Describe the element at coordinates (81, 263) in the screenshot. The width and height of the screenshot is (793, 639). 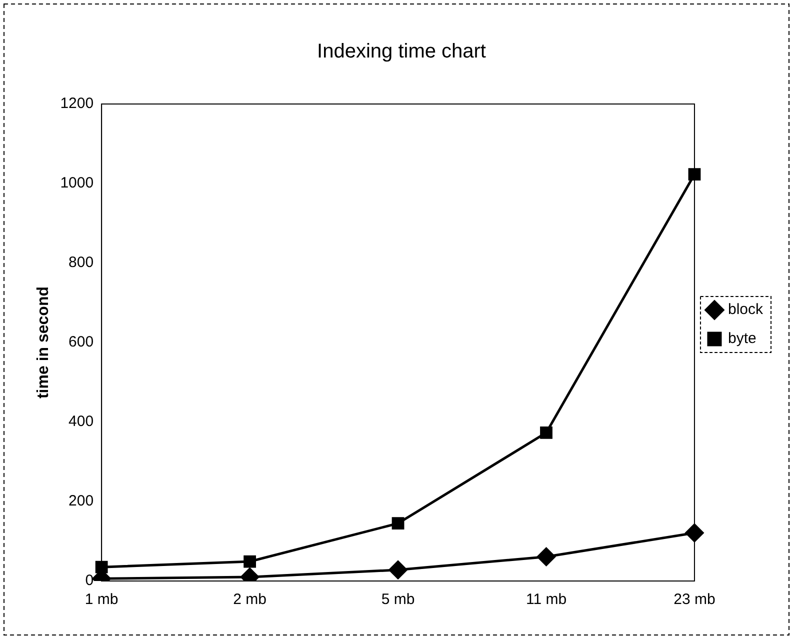
I see `y-tick-label: 800` at that location.